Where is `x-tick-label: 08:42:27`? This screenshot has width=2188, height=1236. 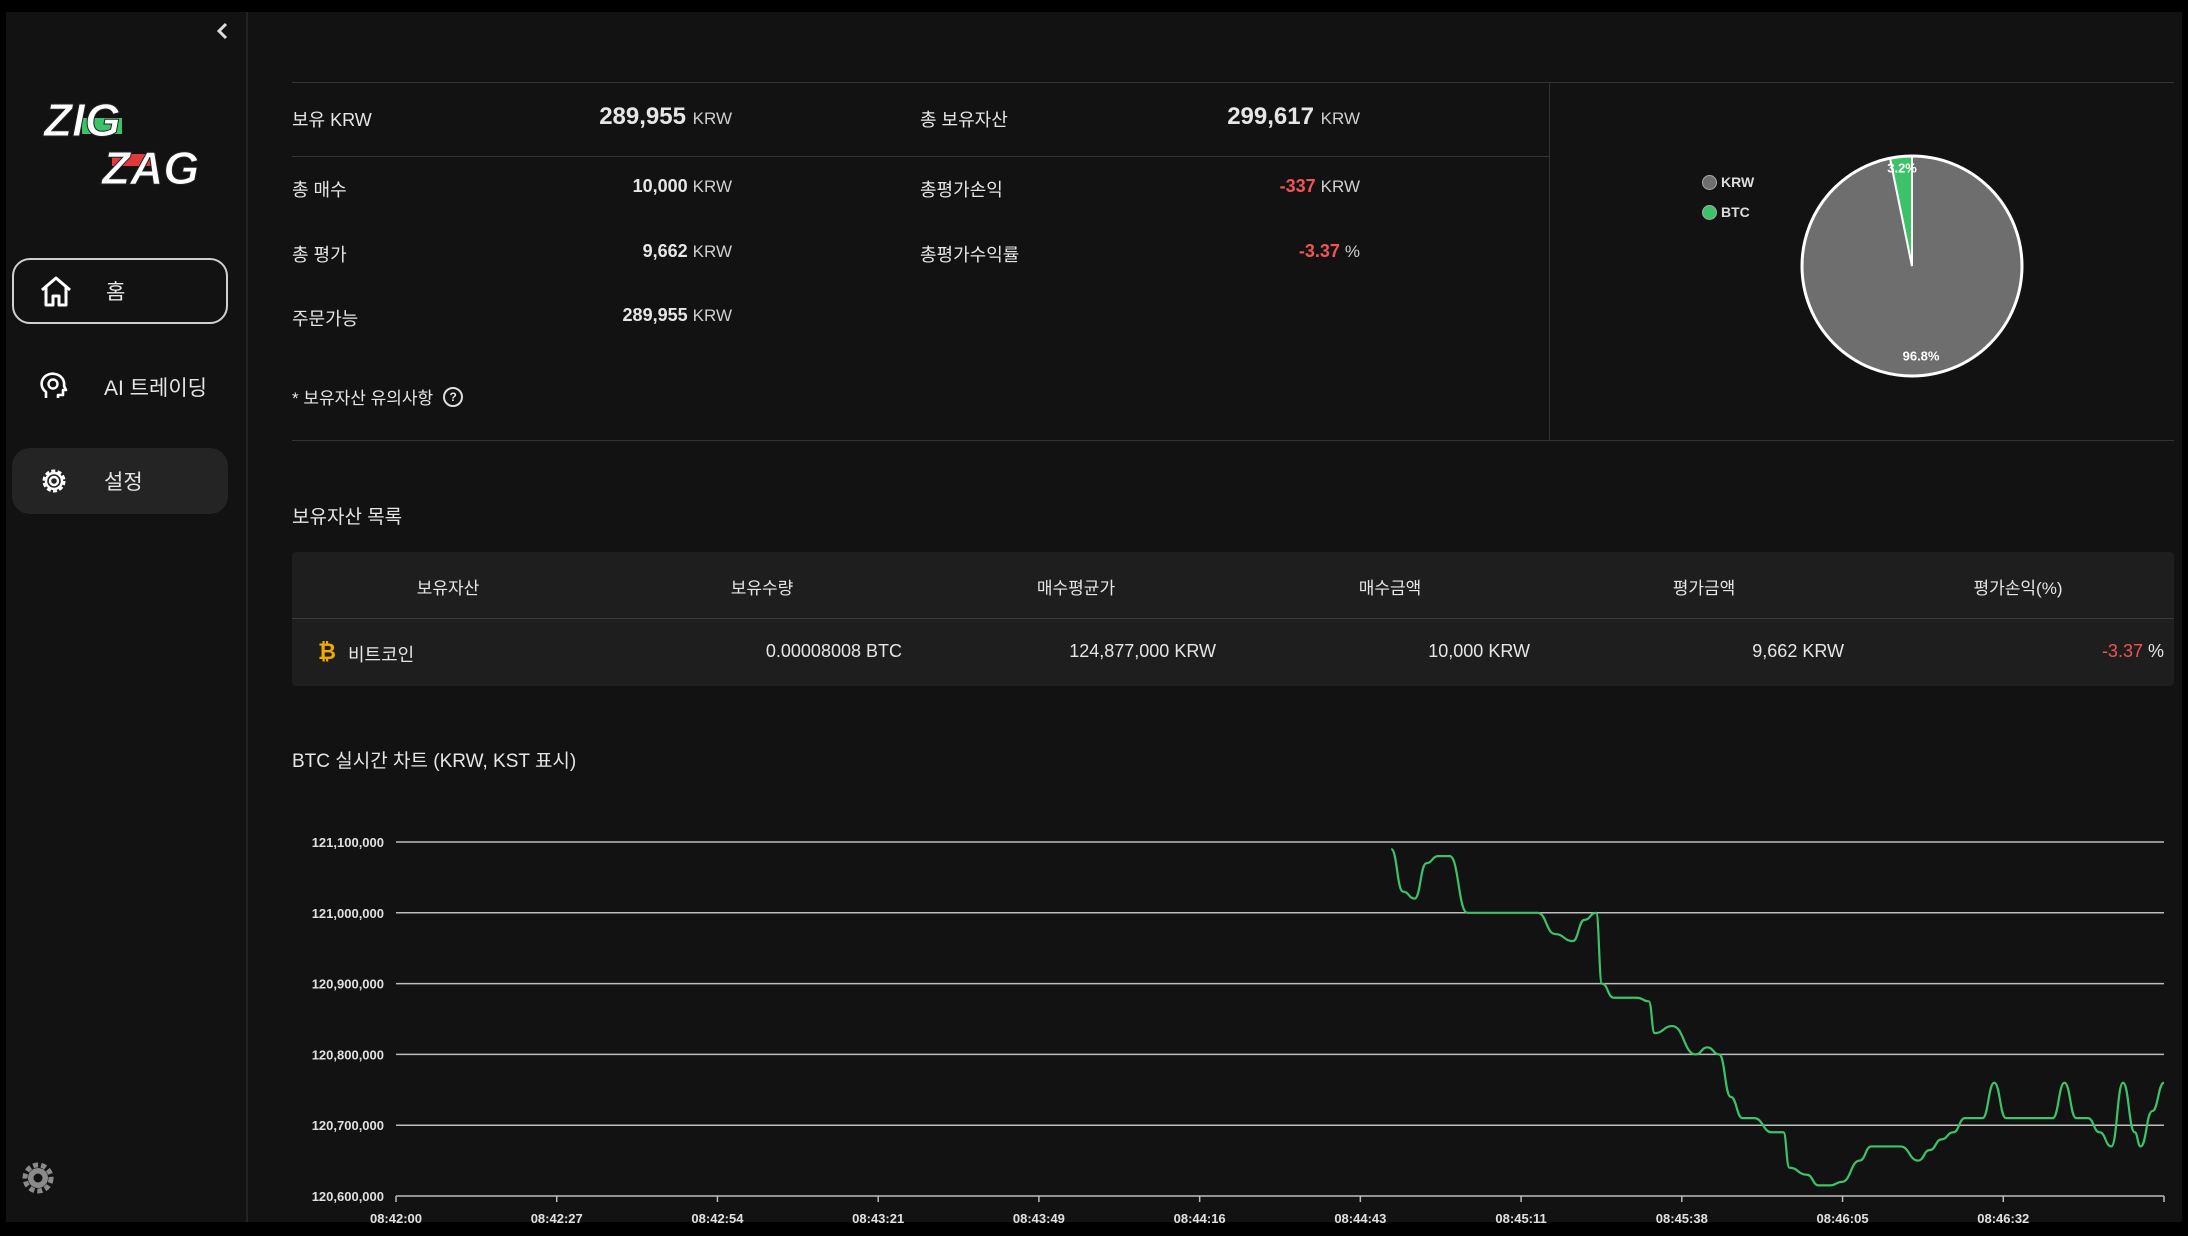 x-tick-label: 08:42:27 is located at coordinates (557, 1218).